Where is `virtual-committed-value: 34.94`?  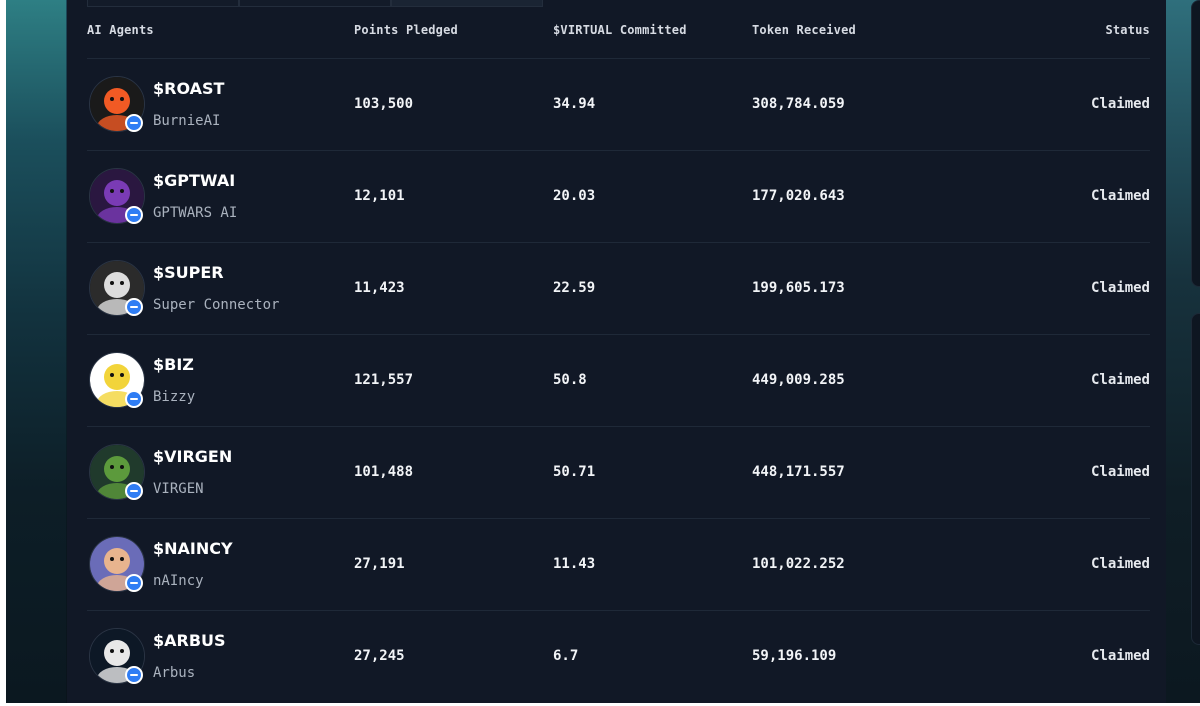
virtual-committed-value: 34.94 is located at coordinates (574, 104).